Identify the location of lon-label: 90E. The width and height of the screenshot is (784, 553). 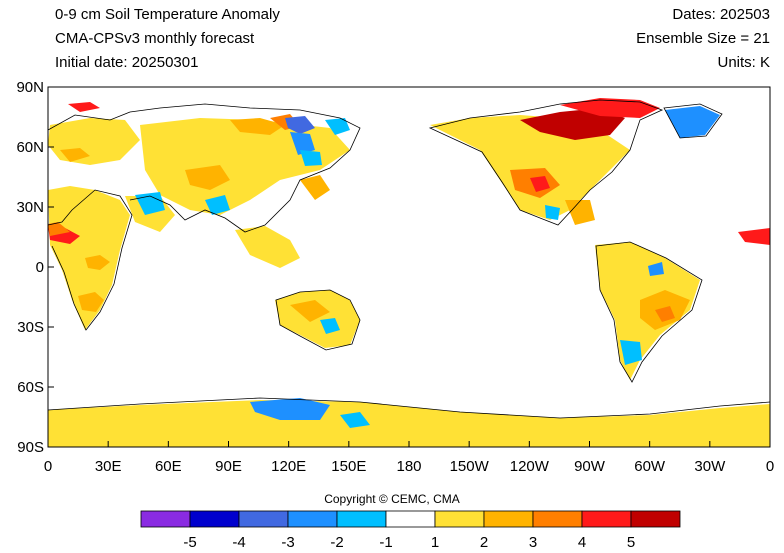
(228, 466).